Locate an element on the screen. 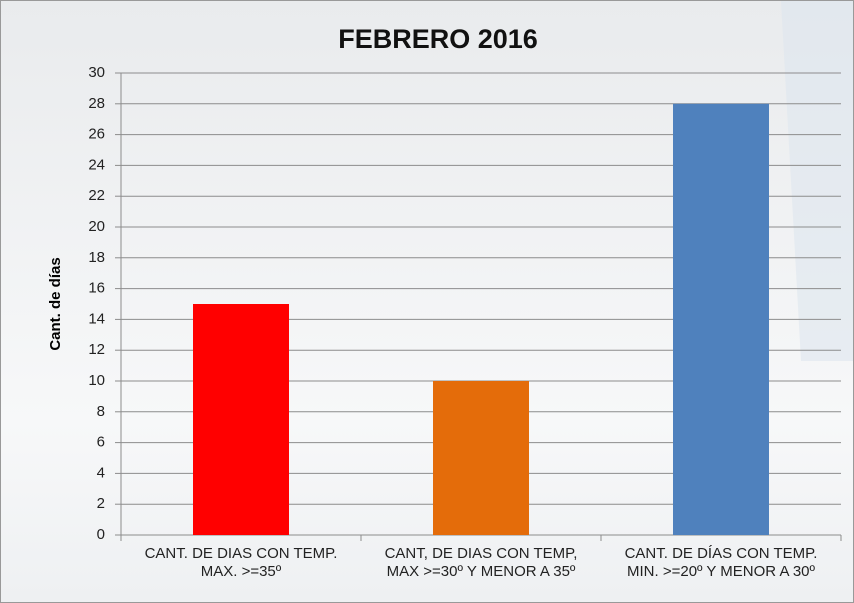  y-tick-label: 20 is located at coordinates (96, 226).